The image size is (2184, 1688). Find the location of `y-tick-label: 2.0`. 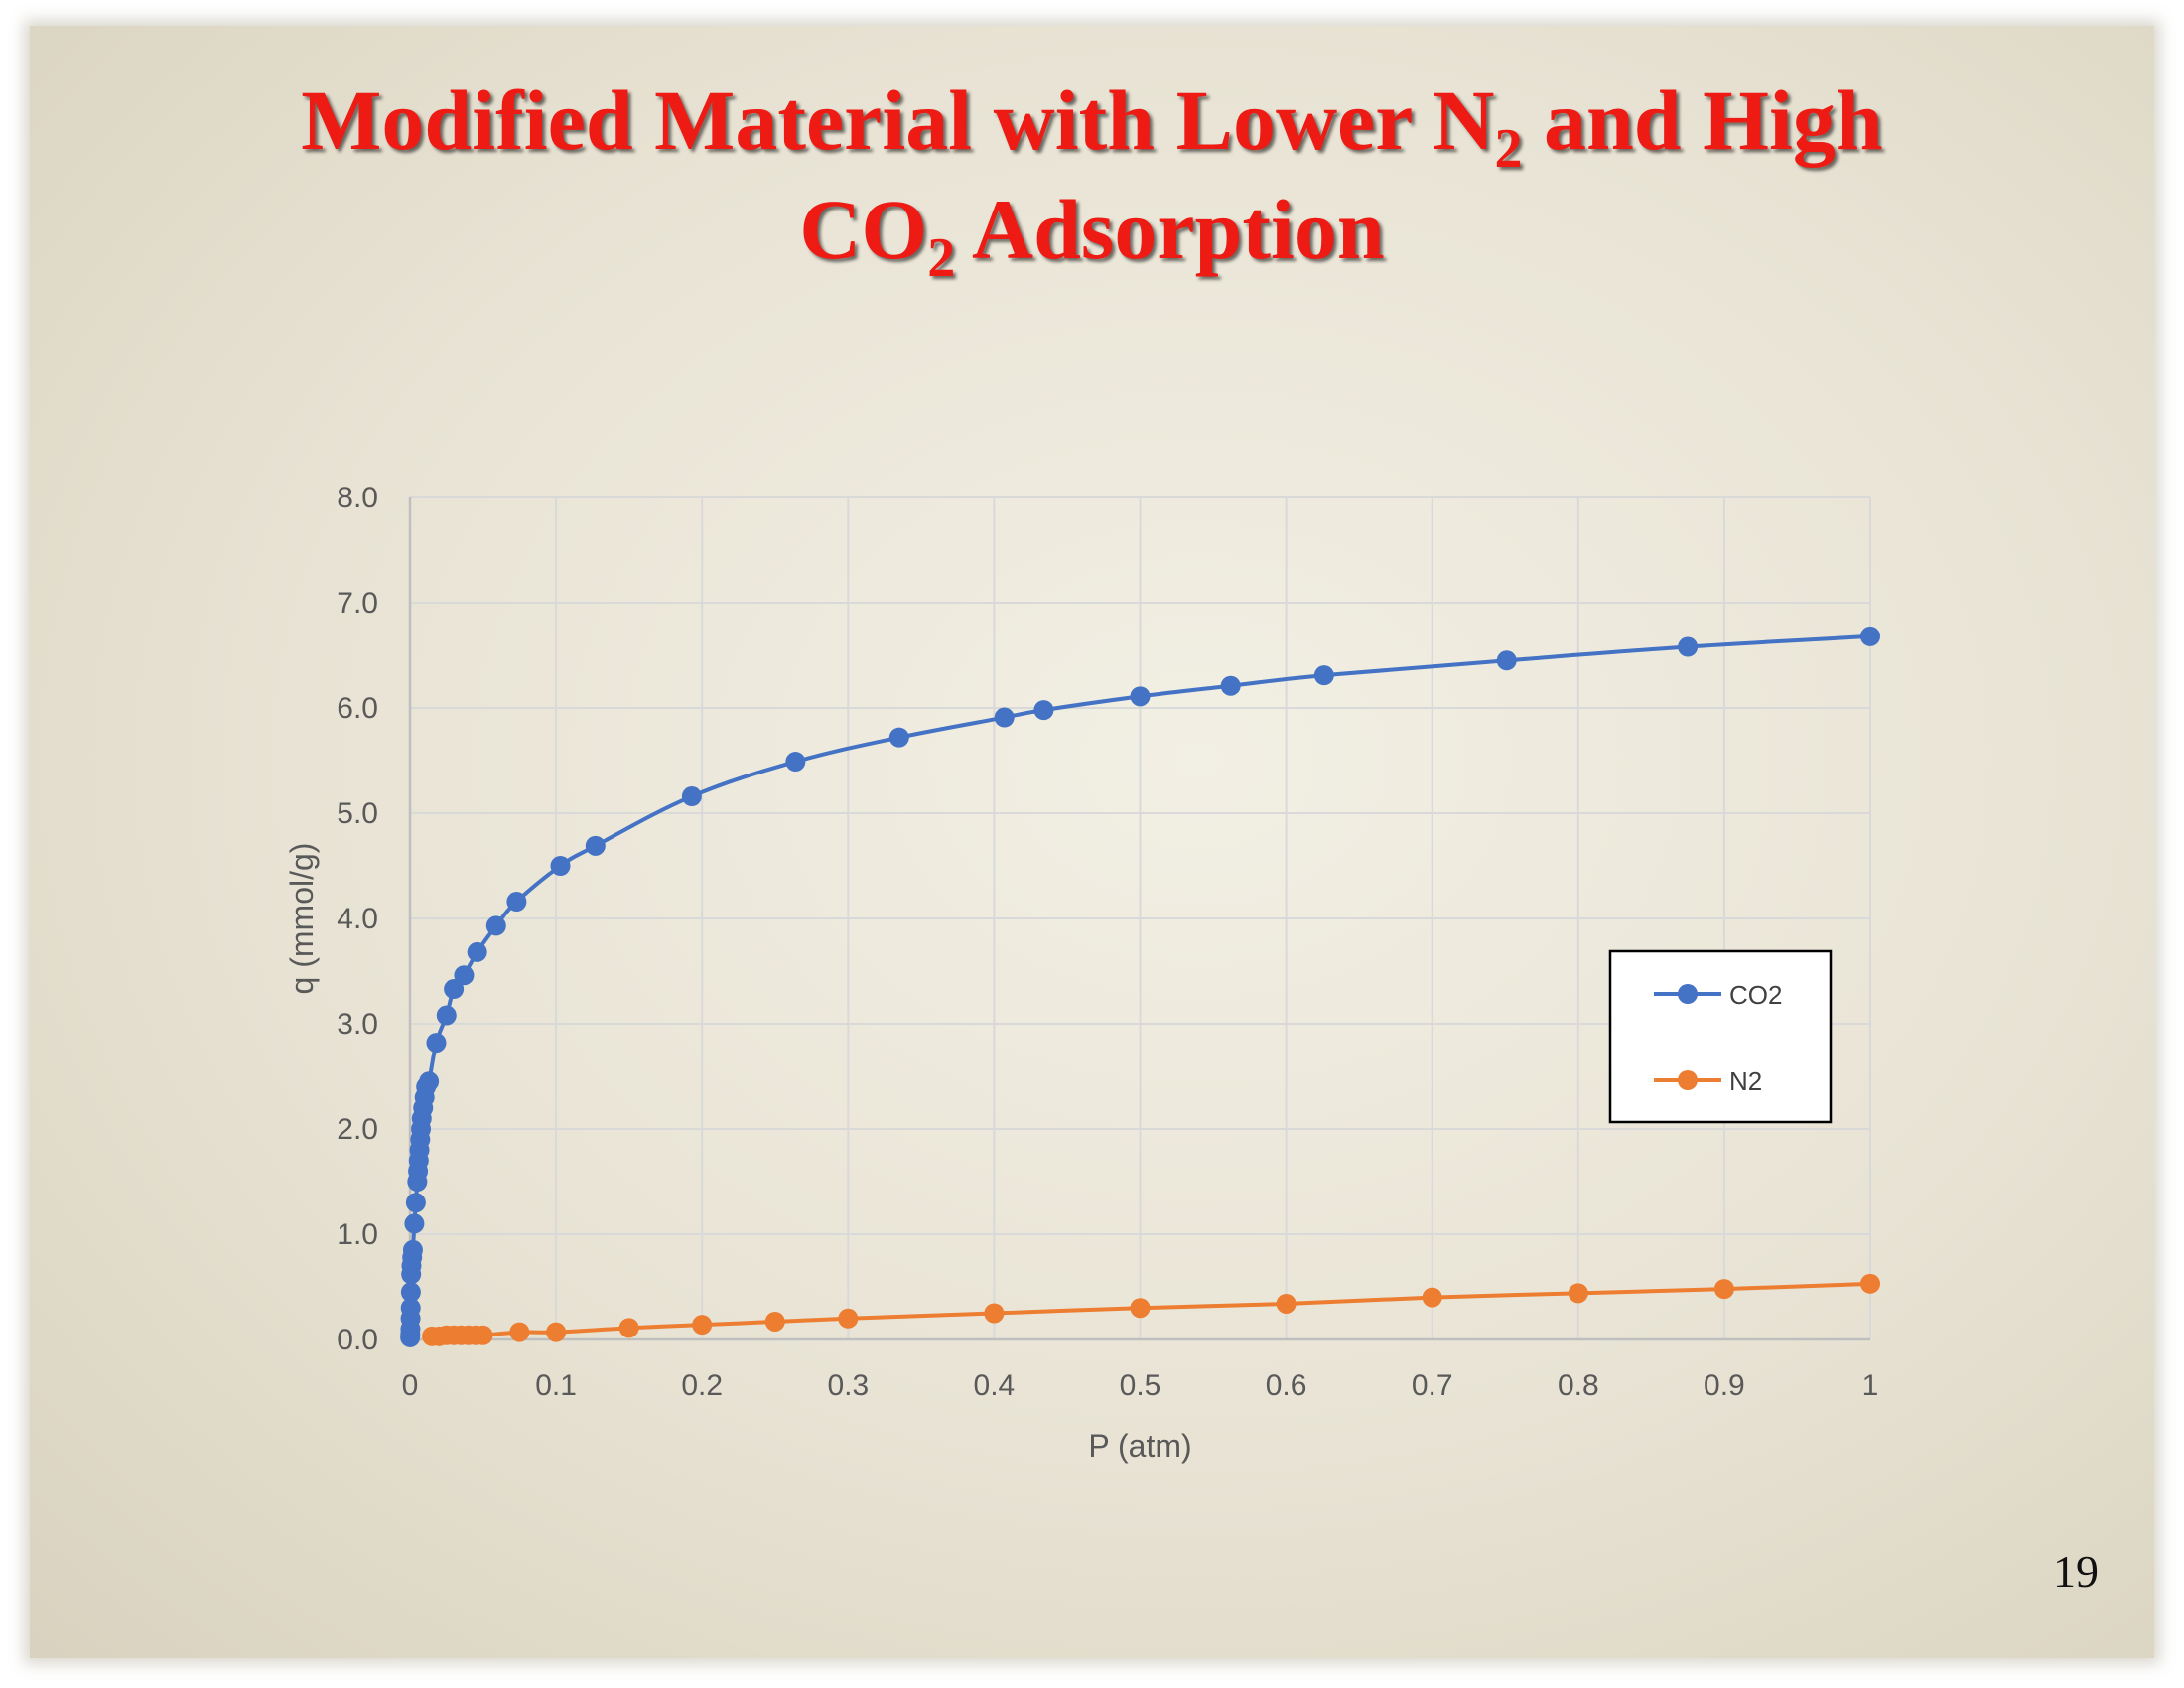

y-tick-label: 2.0 is located at coordinates (357, 1129).